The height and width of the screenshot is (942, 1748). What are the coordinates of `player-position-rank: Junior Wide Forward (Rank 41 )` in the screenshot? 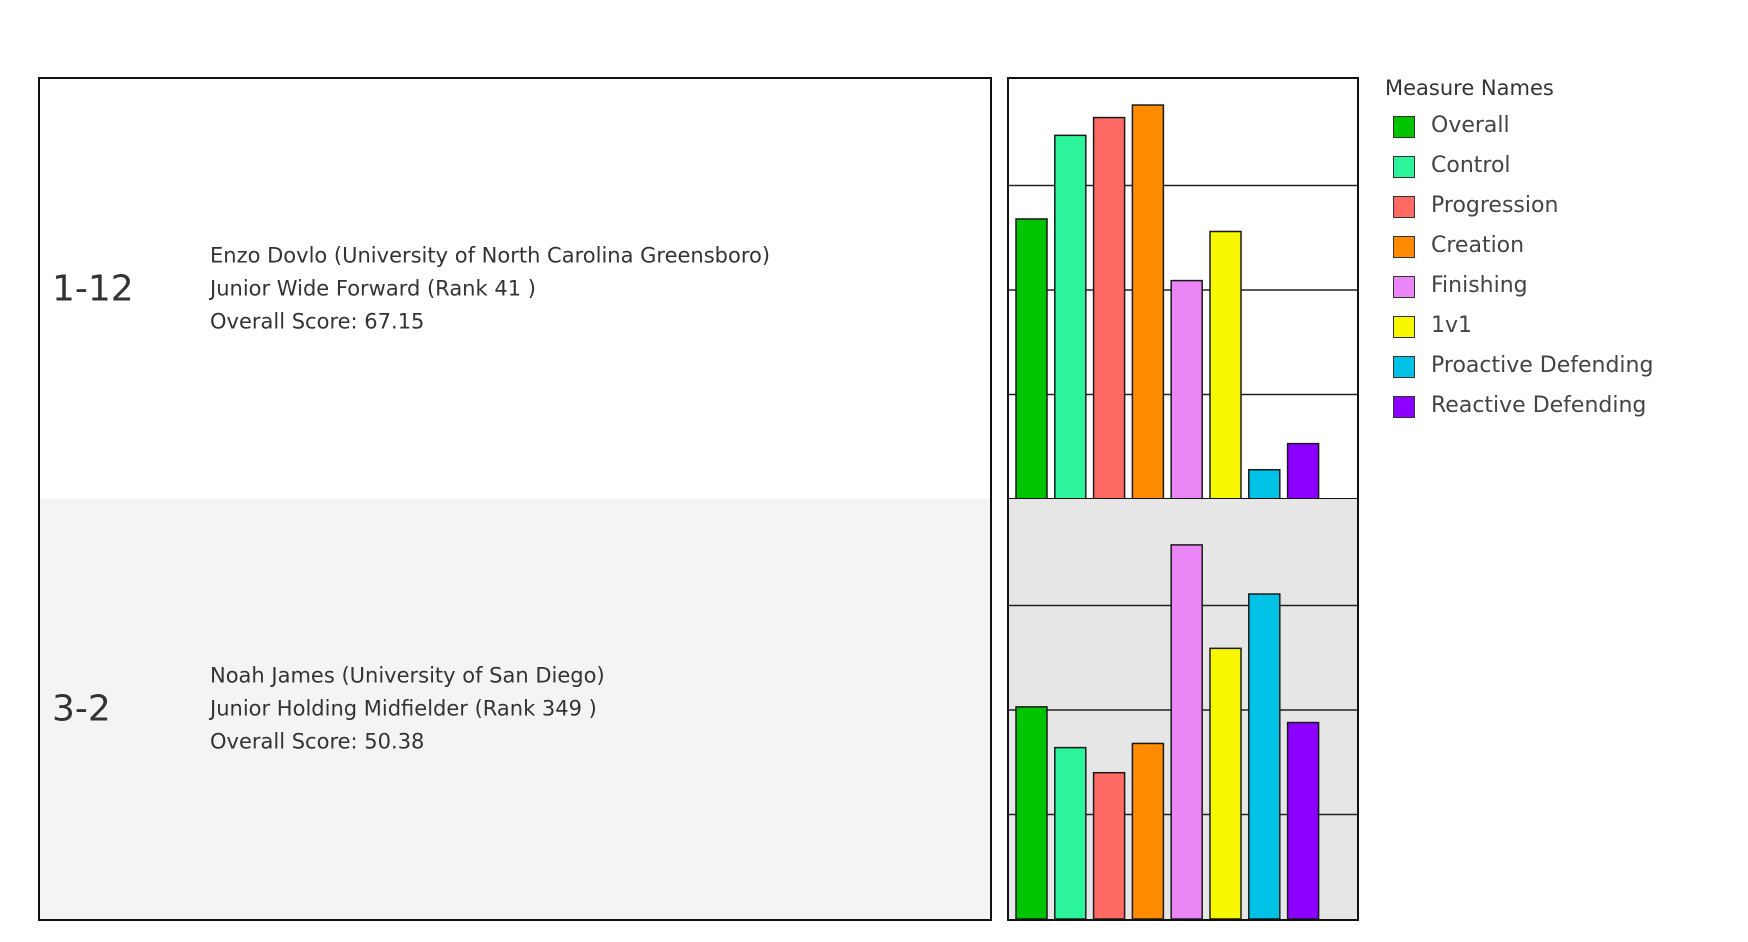 It's located at (373, 288).